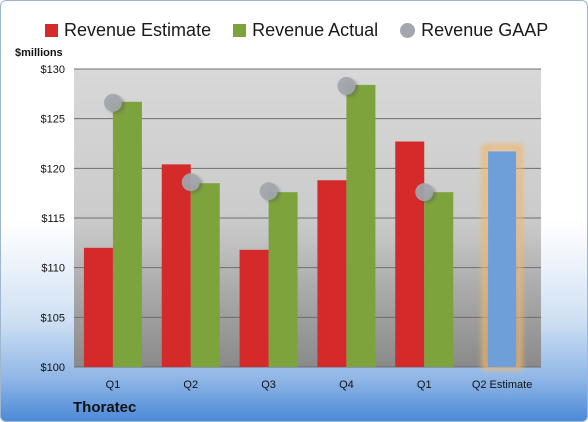  I want to click on y-tick-label: $125, so click(53, 120).